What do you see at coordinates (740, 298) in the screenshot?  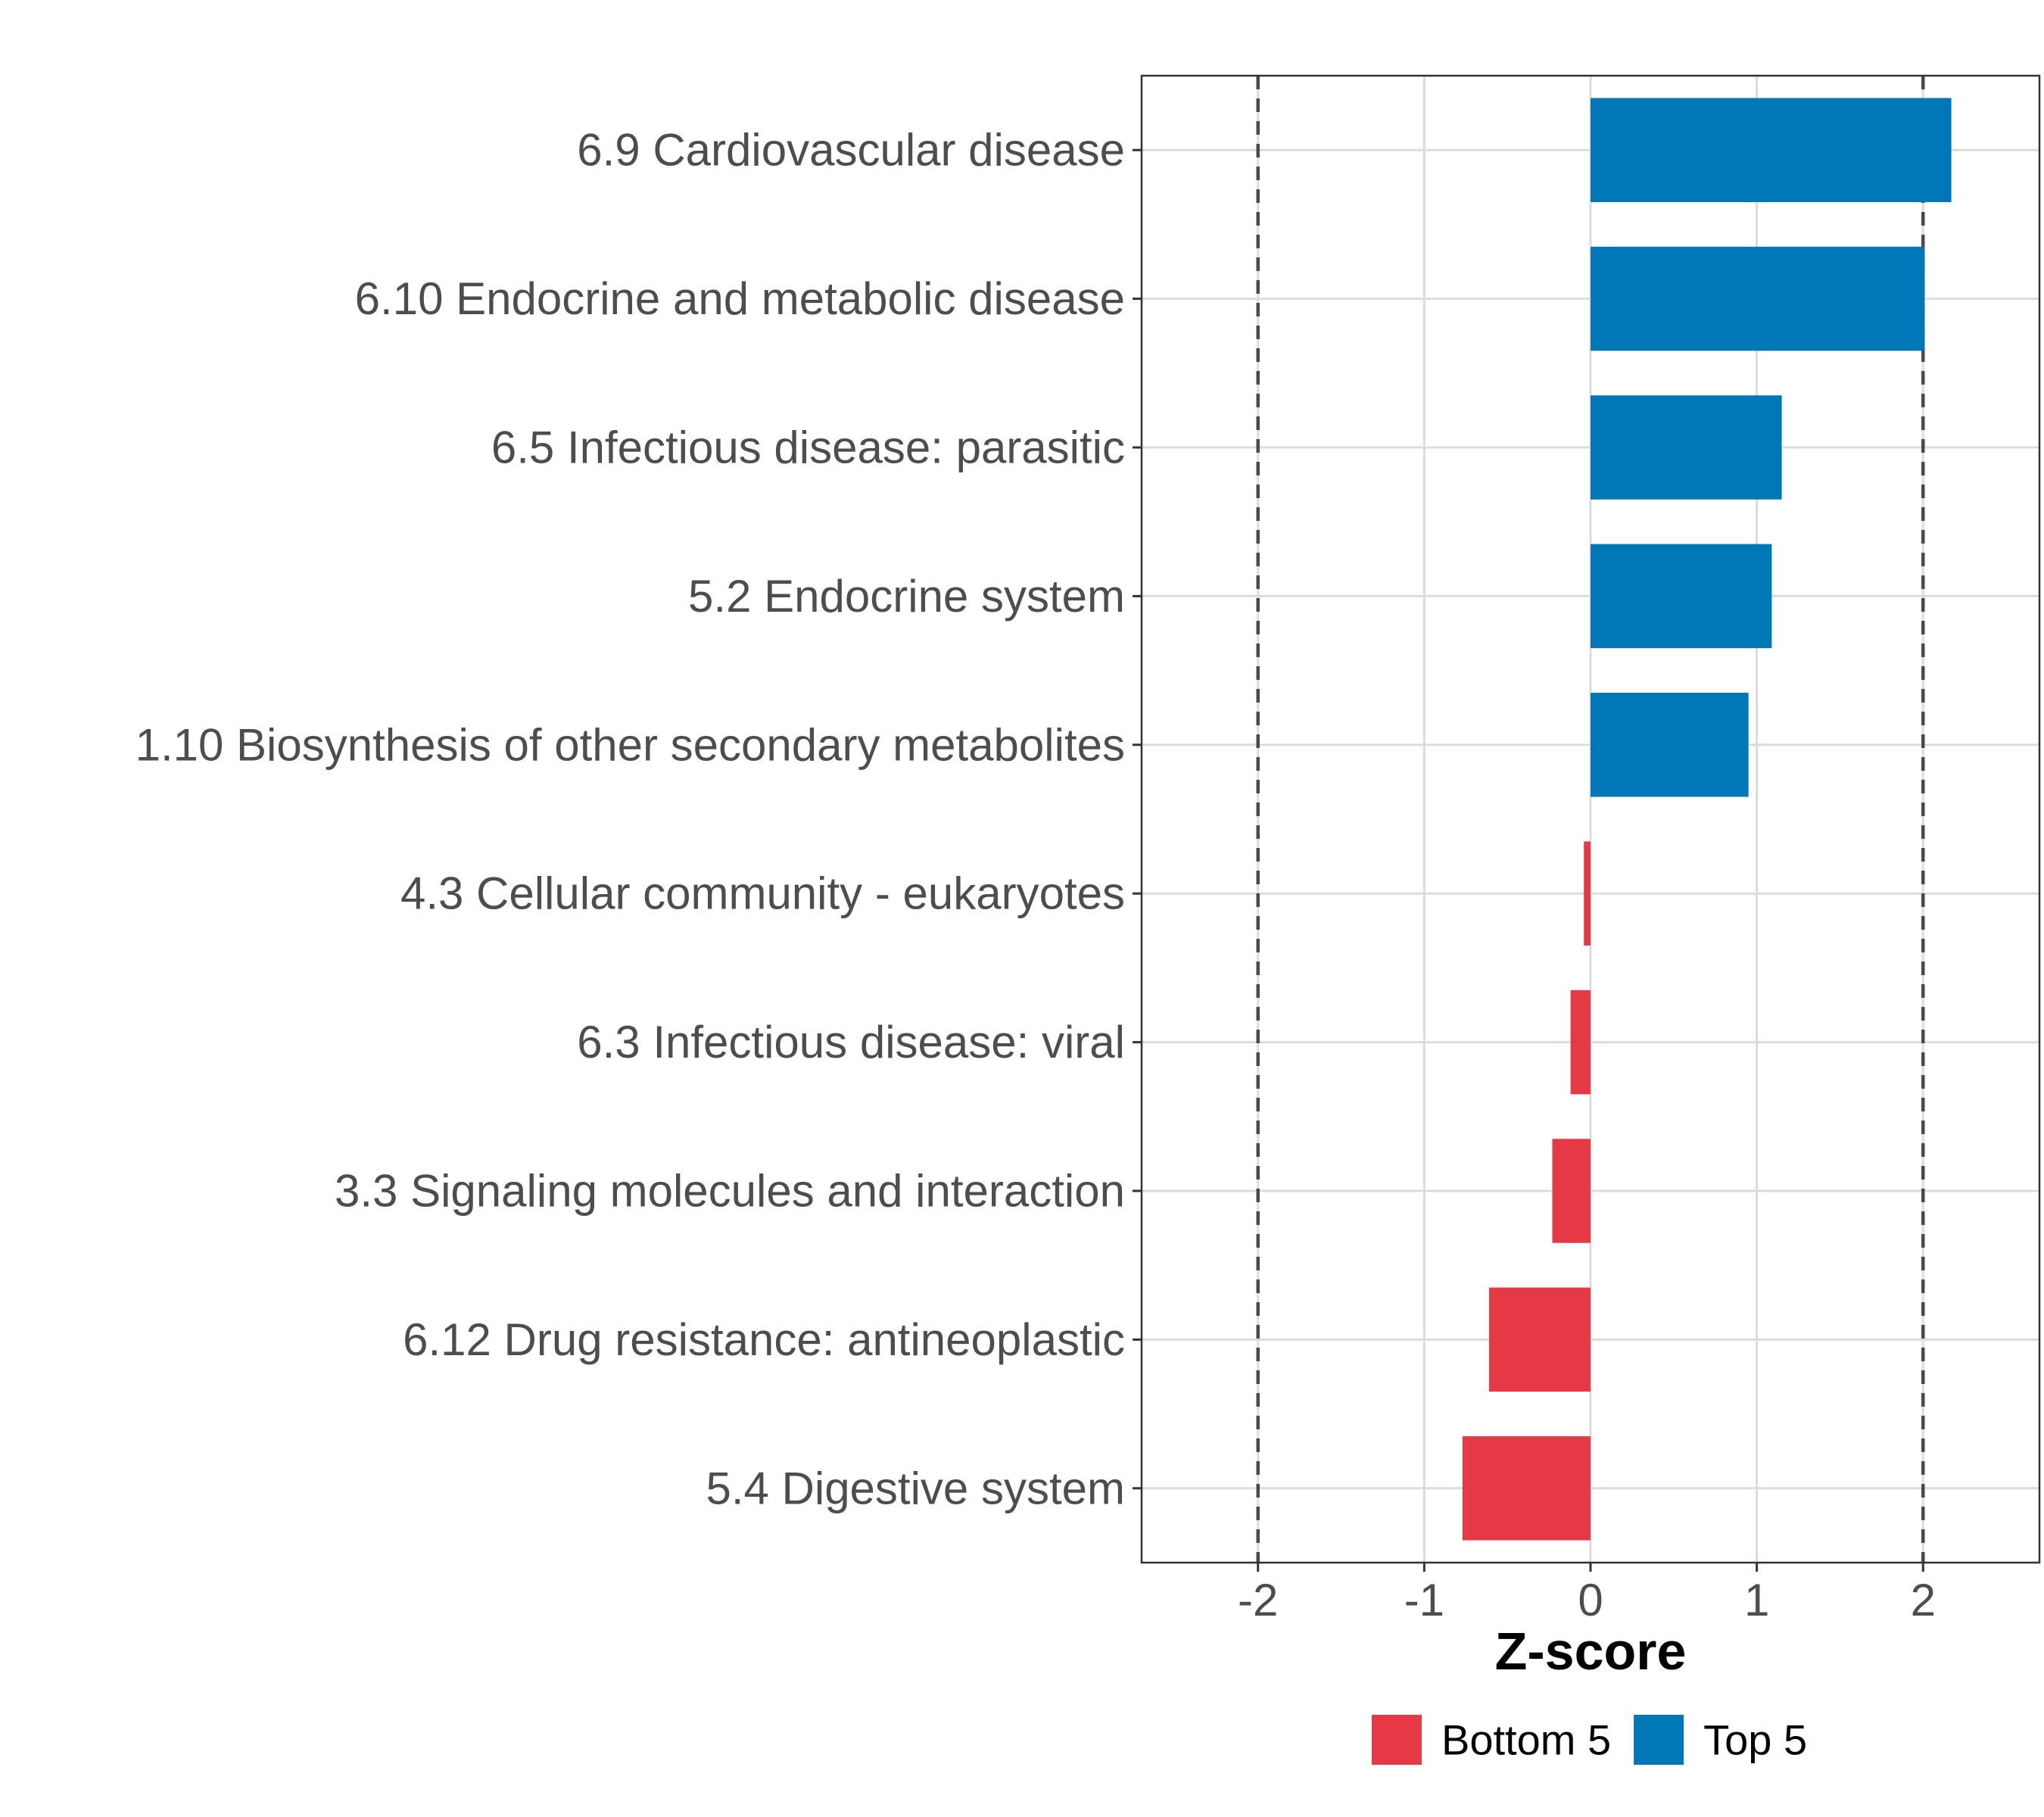 I see `category-label: 6.10 Endocrine and metabolic disease` at bounding box center [740, 298].